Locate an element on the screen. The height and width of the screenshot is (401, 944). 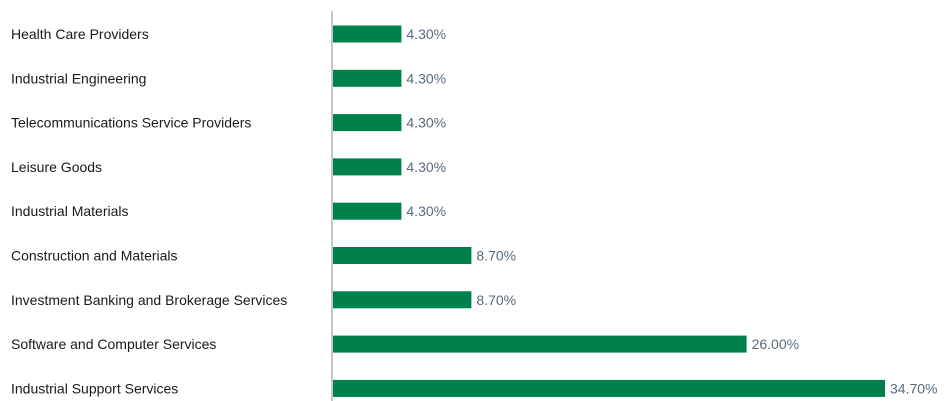
value-label-2: 4.30% is located at coordinates (426, 78).